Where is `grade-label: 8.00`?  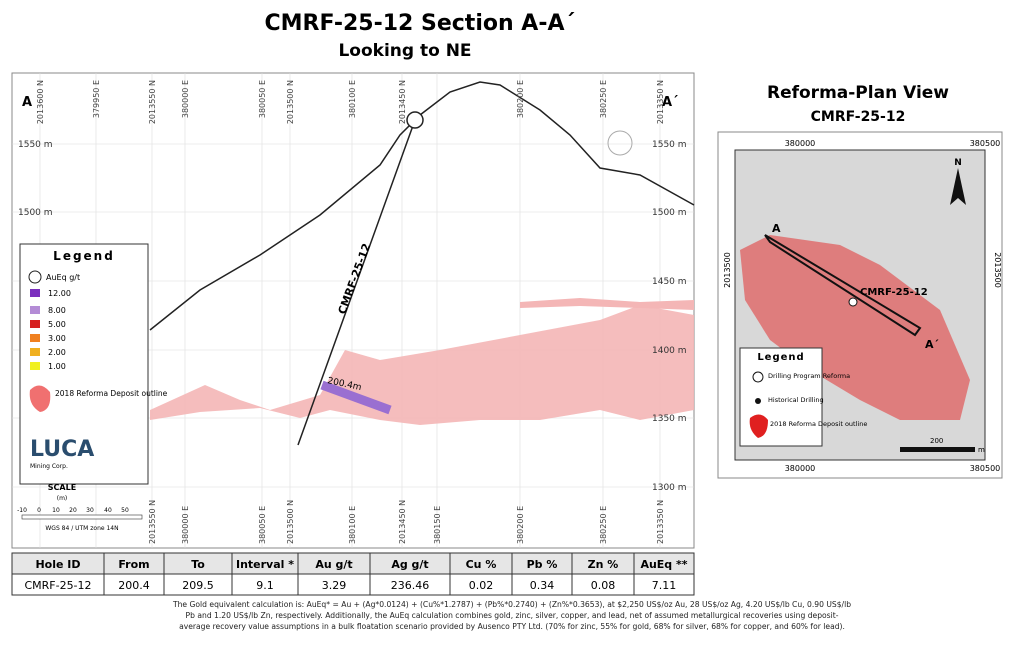
grade-label: 8.00 is located at coordinates (57, 310).